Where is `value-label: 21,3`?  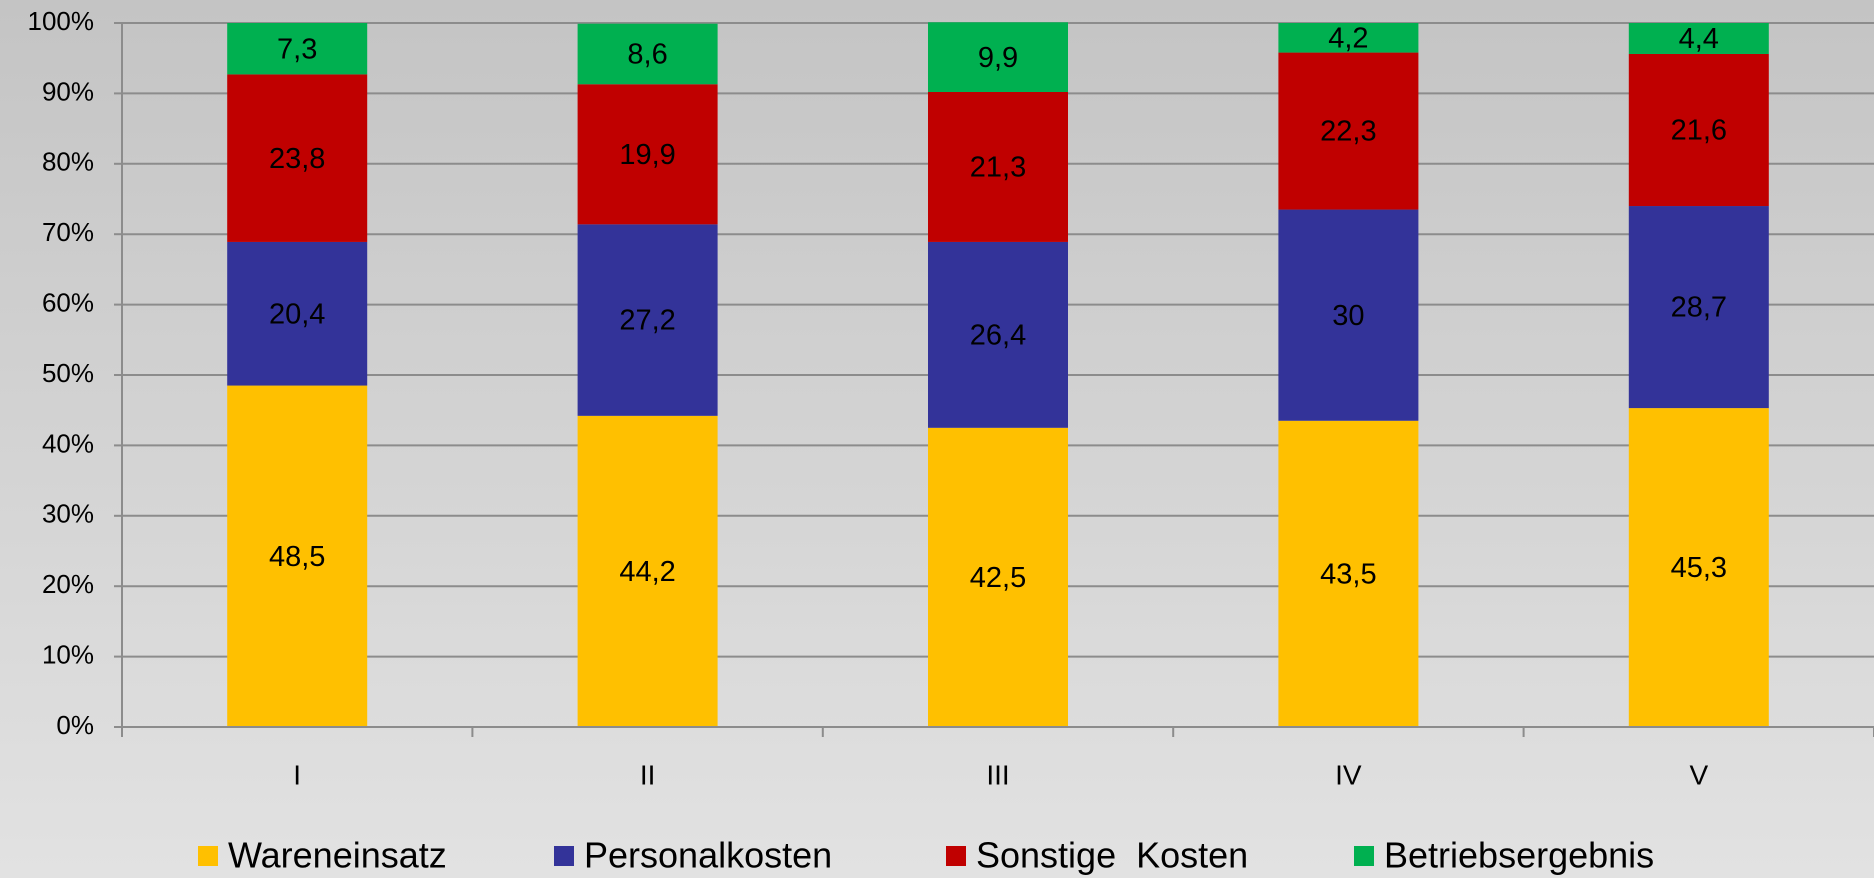
value-label: 21,3 is located at coordinates (998, 168).